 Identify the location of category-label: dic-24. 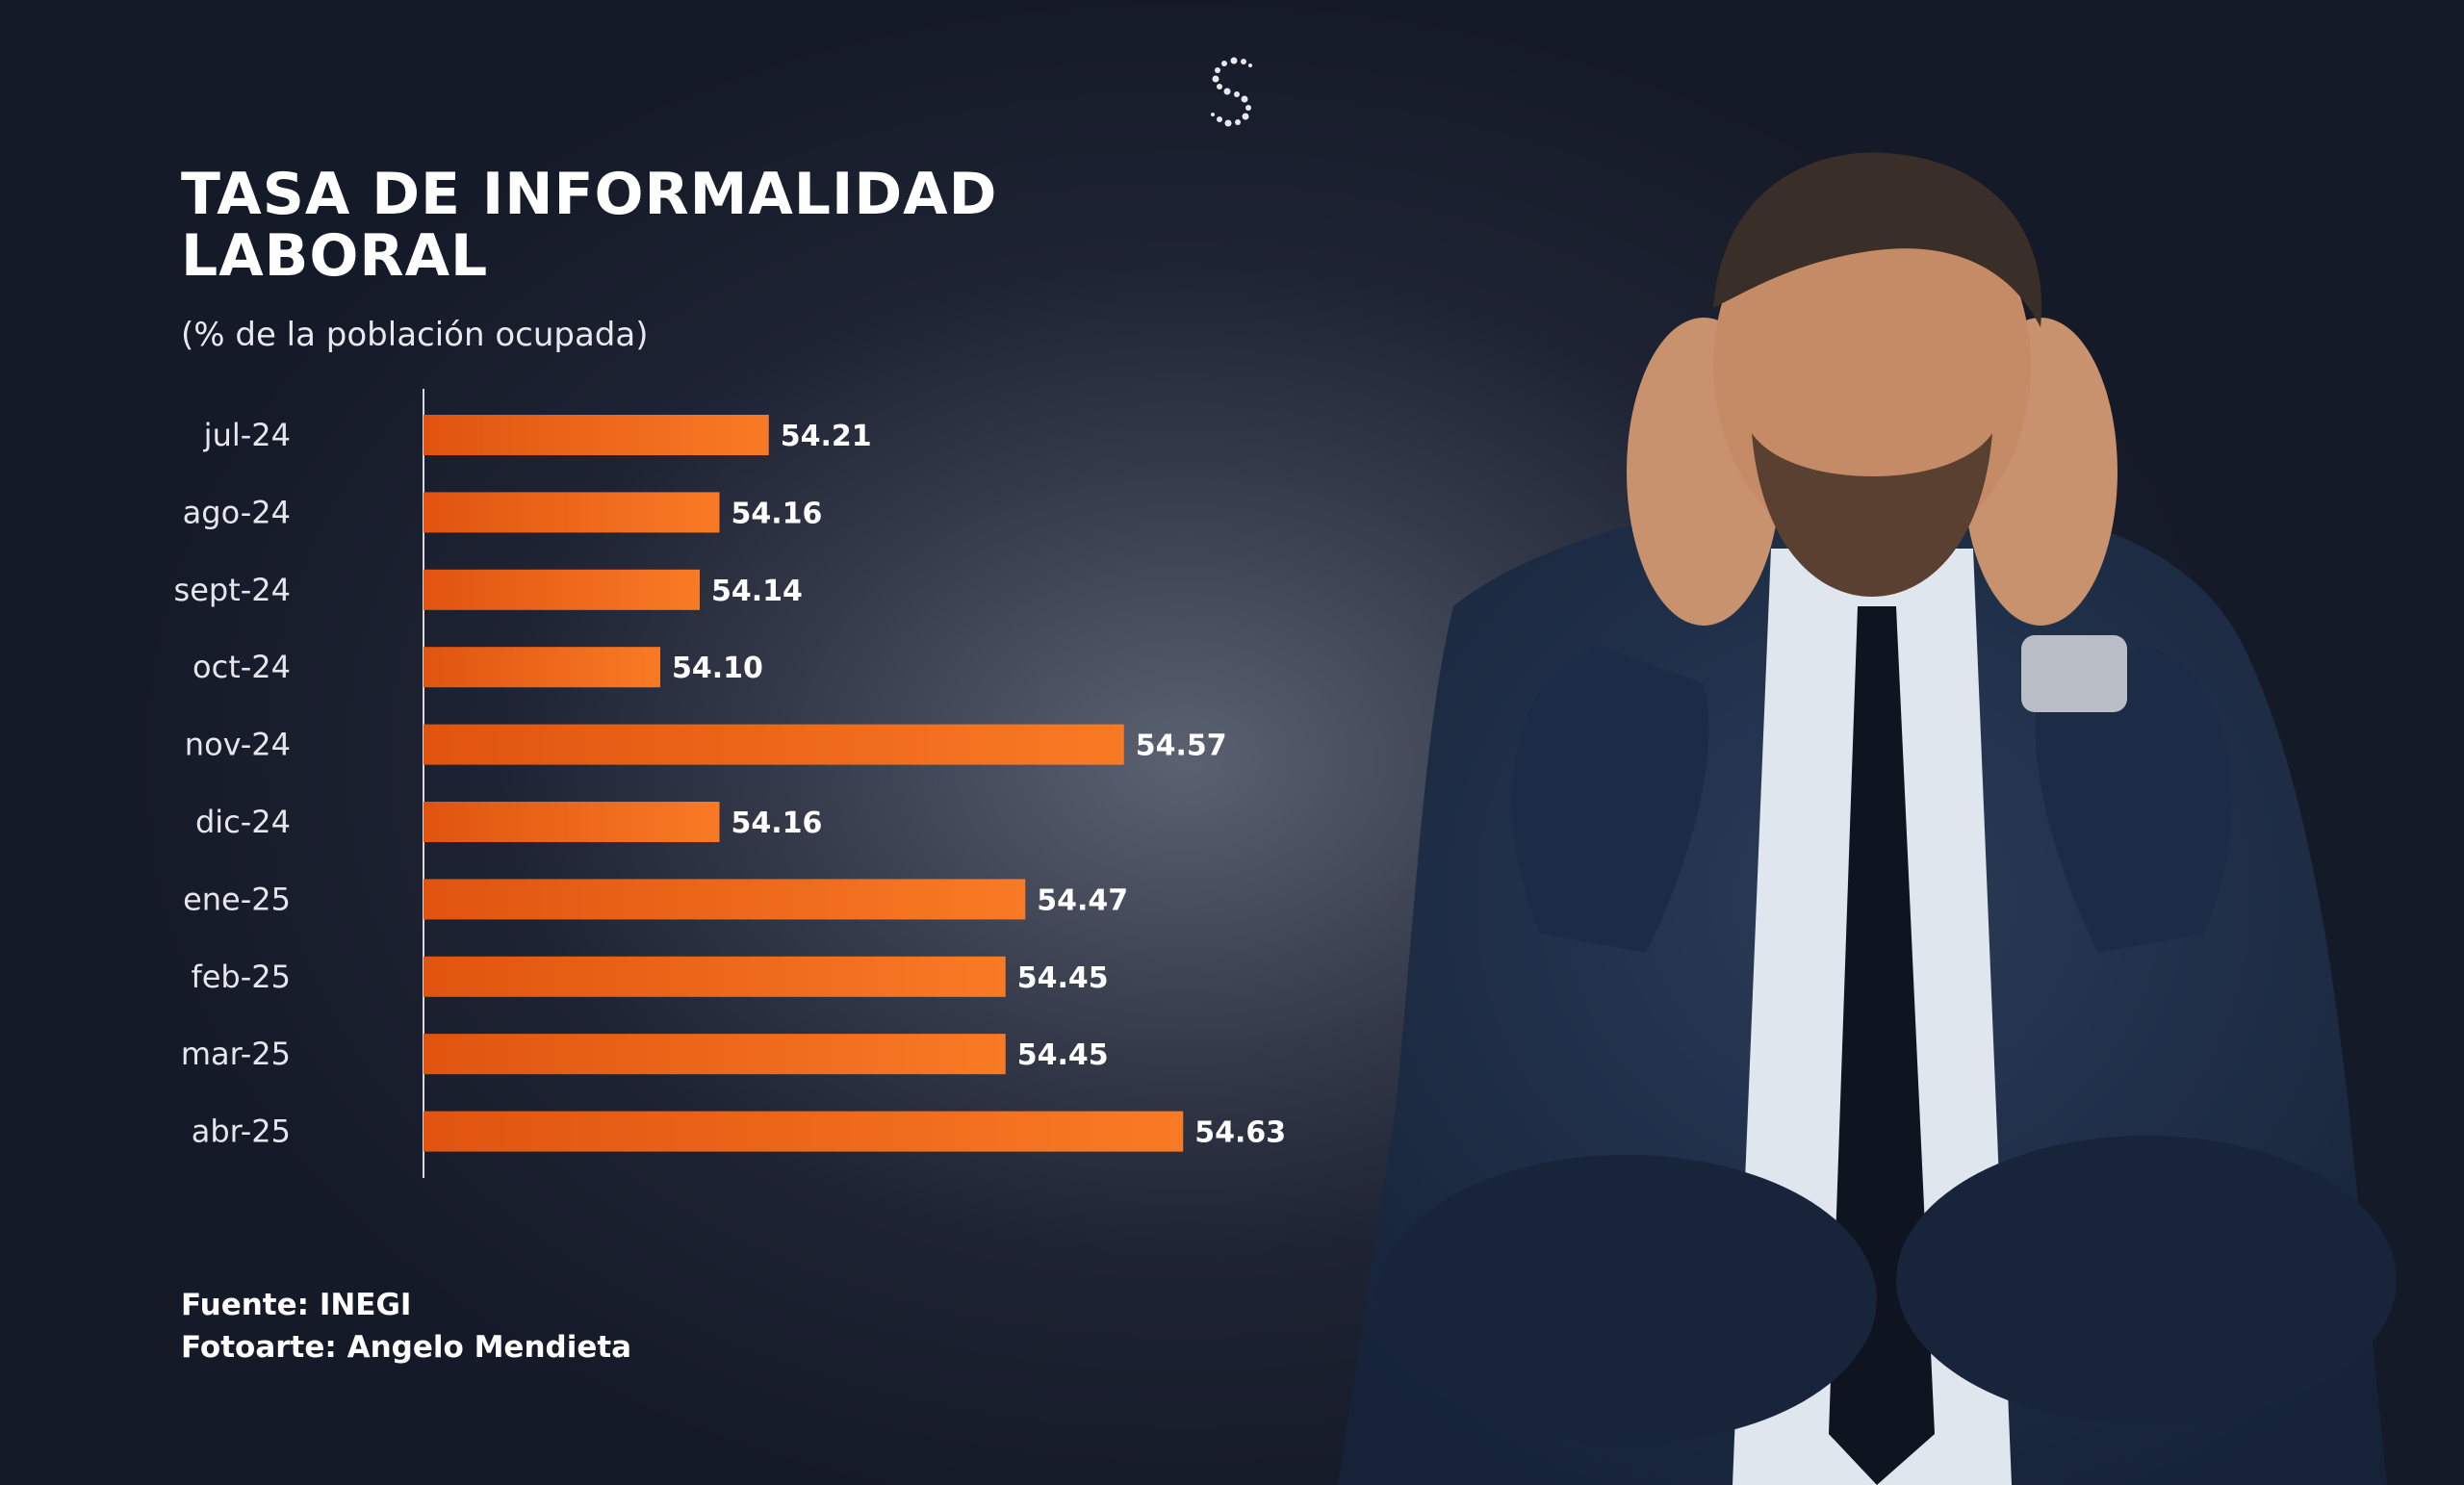
(243, 822).